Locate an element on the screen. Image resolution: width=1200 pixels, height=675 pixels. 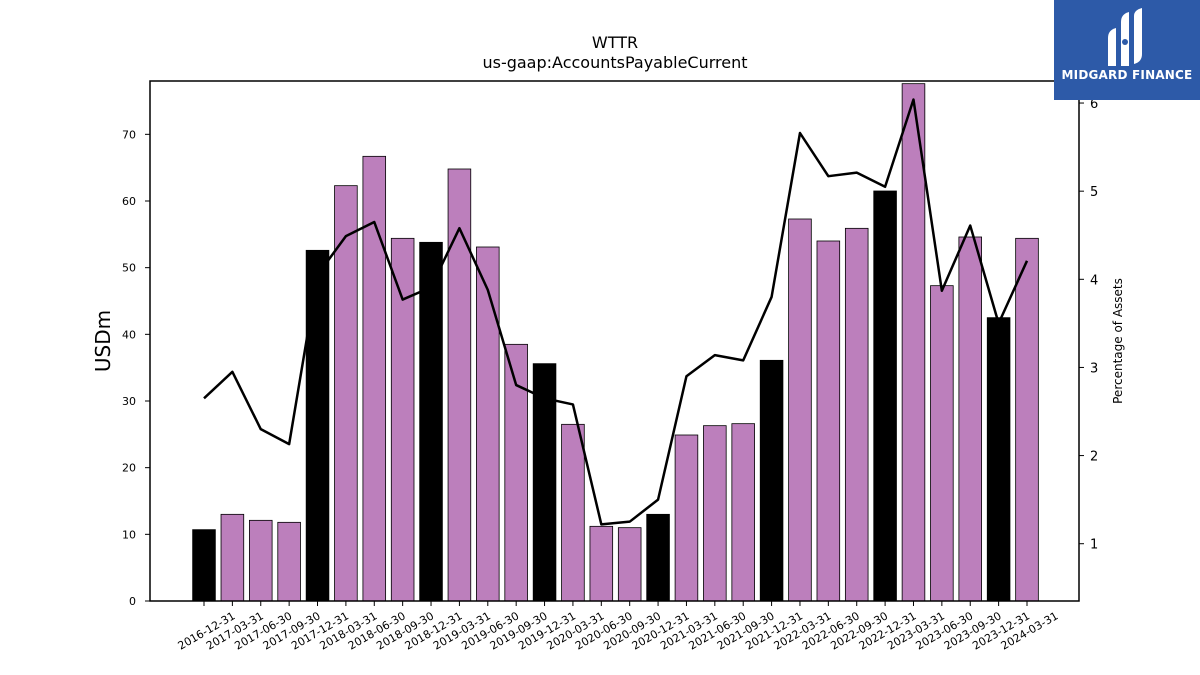
y-tick-label: 70 is located at coordinates (129, 134).